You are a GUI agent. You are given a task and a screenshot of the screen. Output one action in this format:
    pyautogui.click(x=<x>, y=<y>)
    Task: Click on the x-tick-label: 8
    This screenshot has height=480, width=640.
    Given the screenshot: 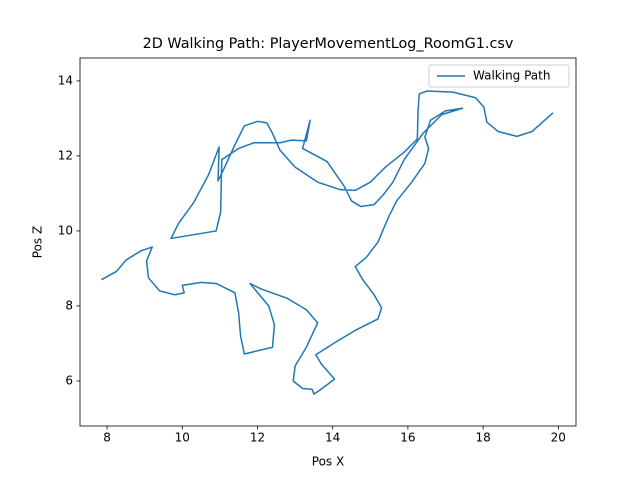 What is the action you would take?
    pyautogui.click(x=107, y=438)
    